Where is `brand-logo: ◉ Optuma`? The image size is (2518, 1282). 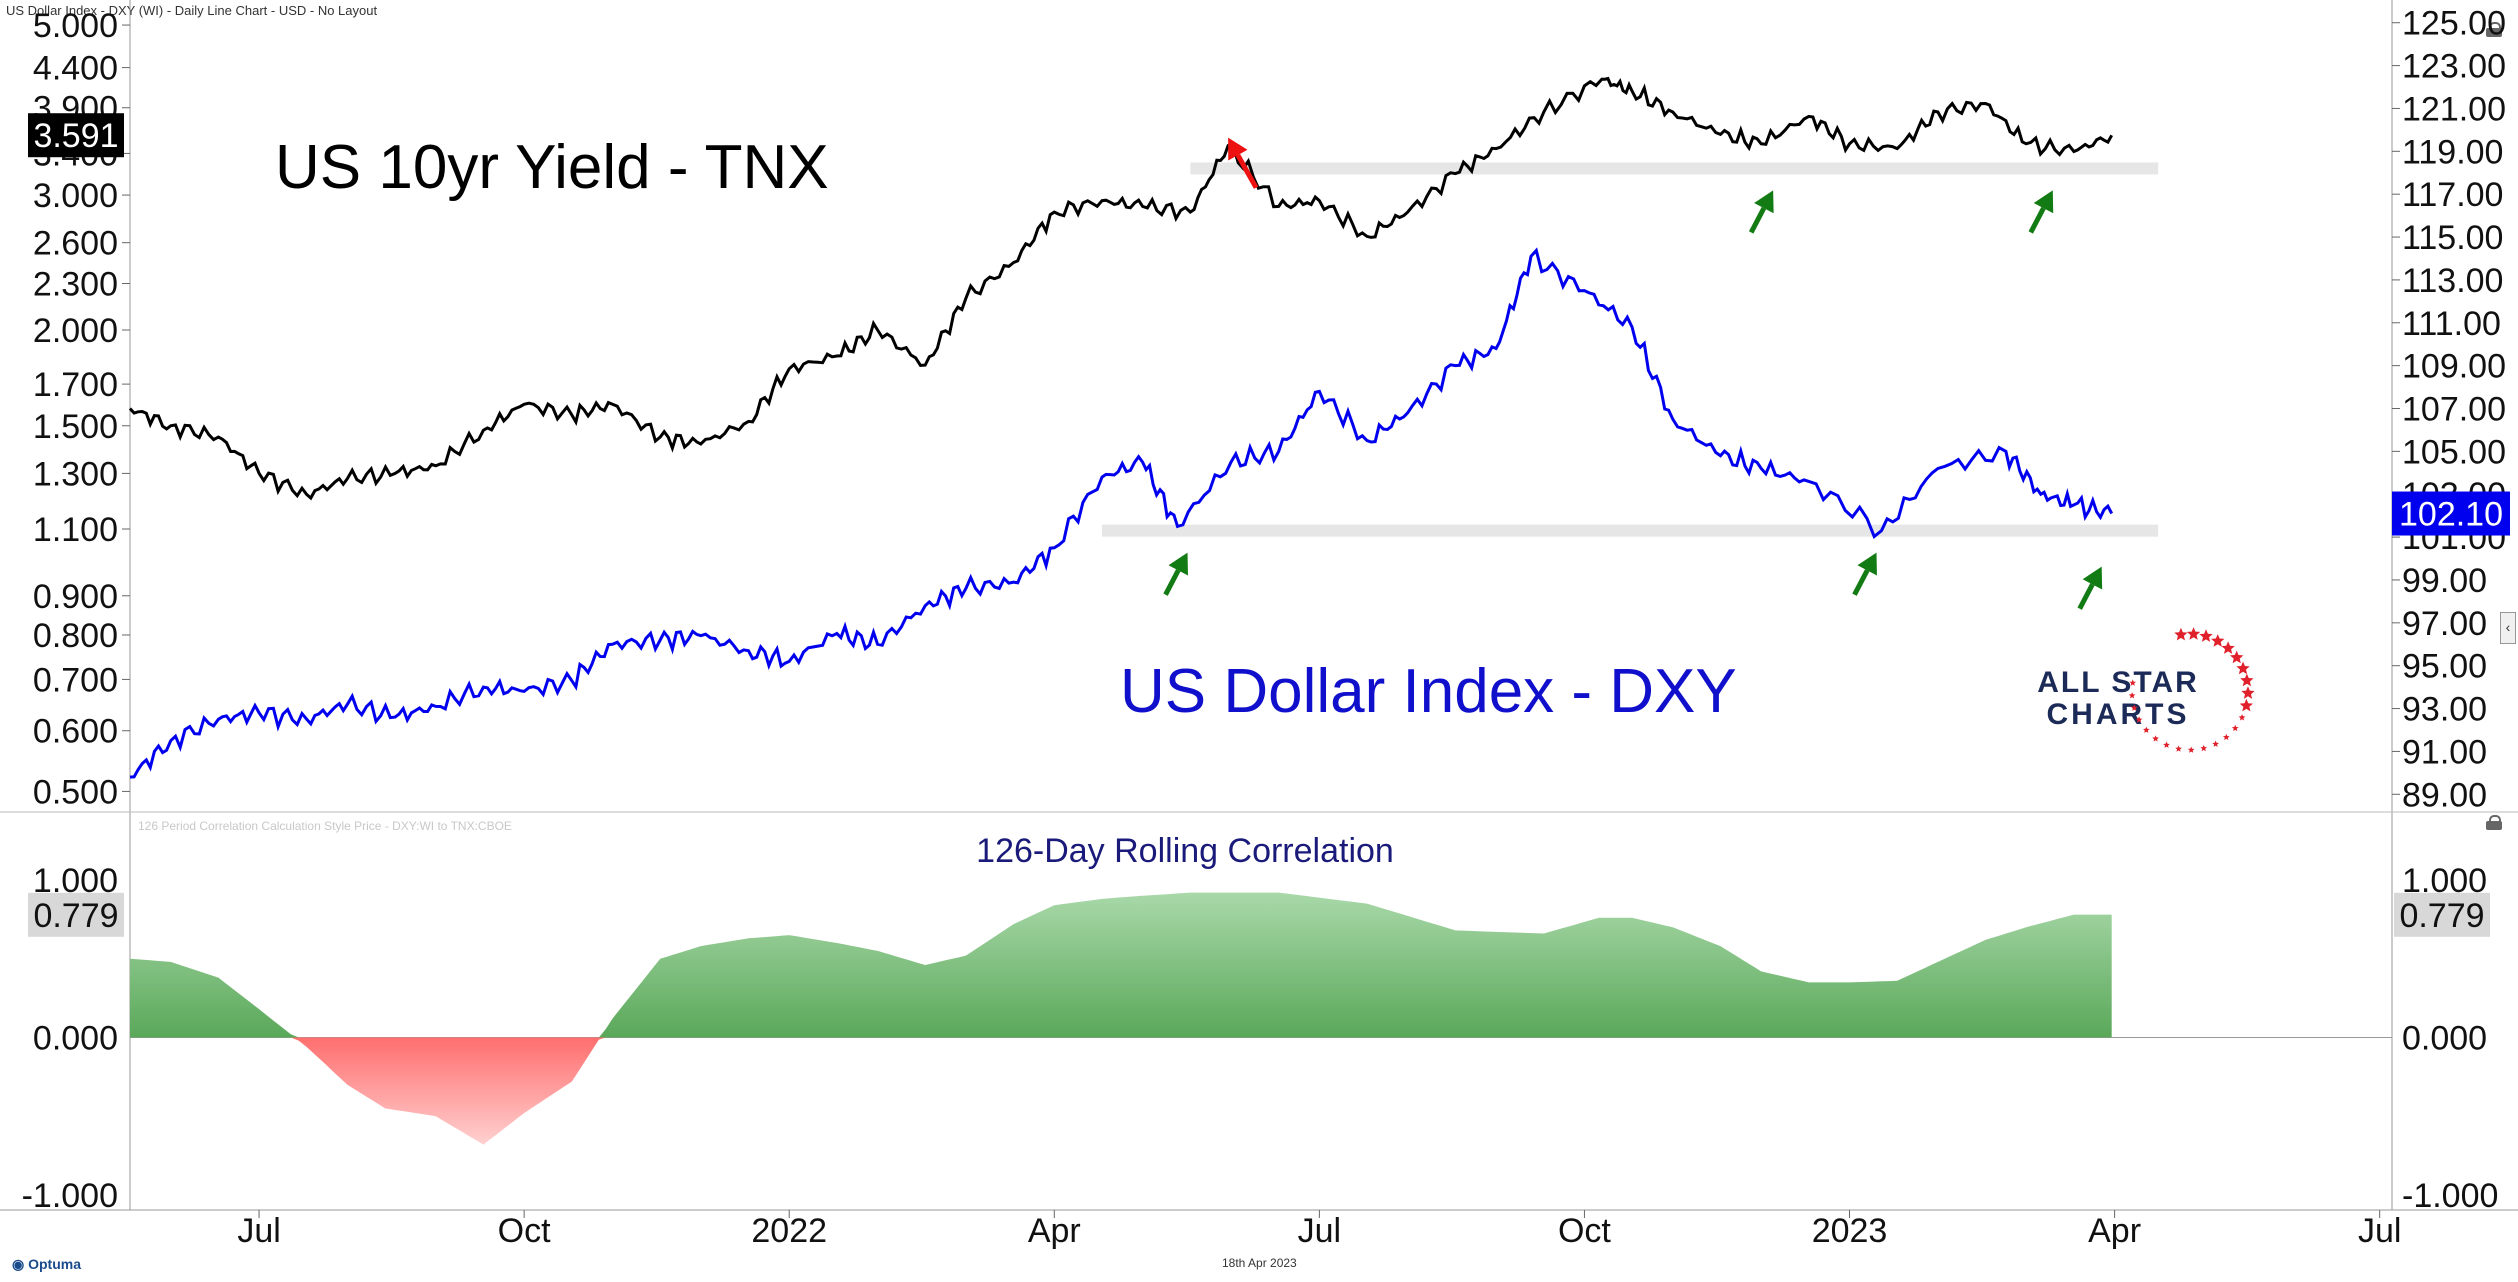
brand-logo: ◉ Optuma is located at coordinates (46, 1264).